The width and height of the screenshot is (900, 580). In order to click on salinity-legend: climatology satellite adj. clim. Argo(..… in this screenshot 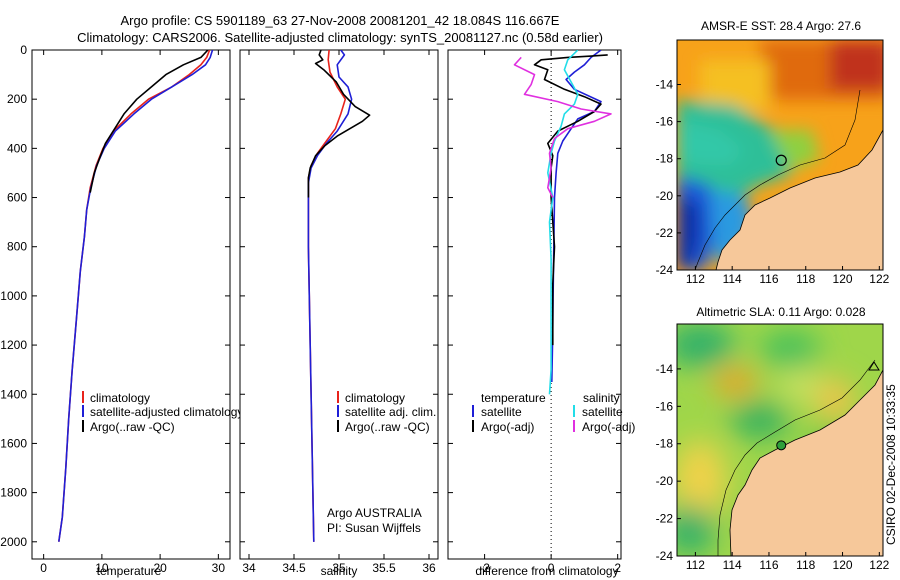, I will do `click(386, 412)`.